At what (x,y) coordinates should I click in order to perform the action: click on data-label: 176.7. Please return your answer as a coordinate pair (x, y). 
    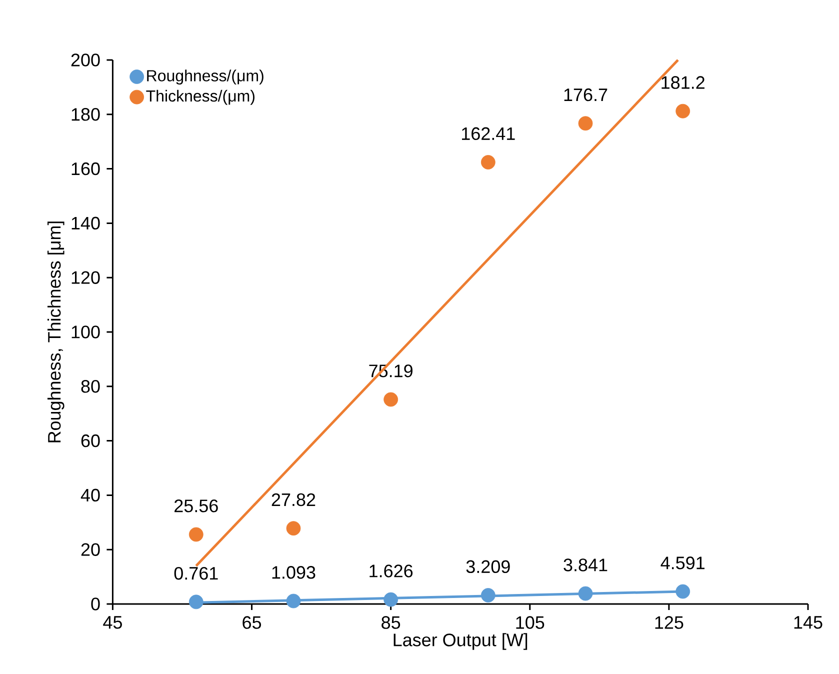
    Looking at the image, I should click on (586, 95).